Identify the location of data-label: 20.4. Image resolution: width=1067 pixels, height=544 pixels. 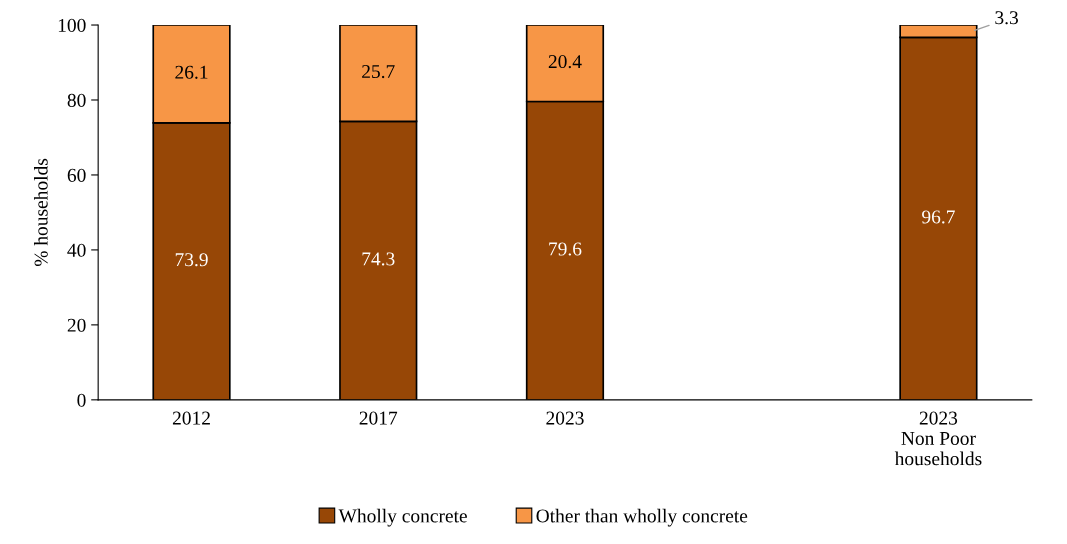
(565, 62).